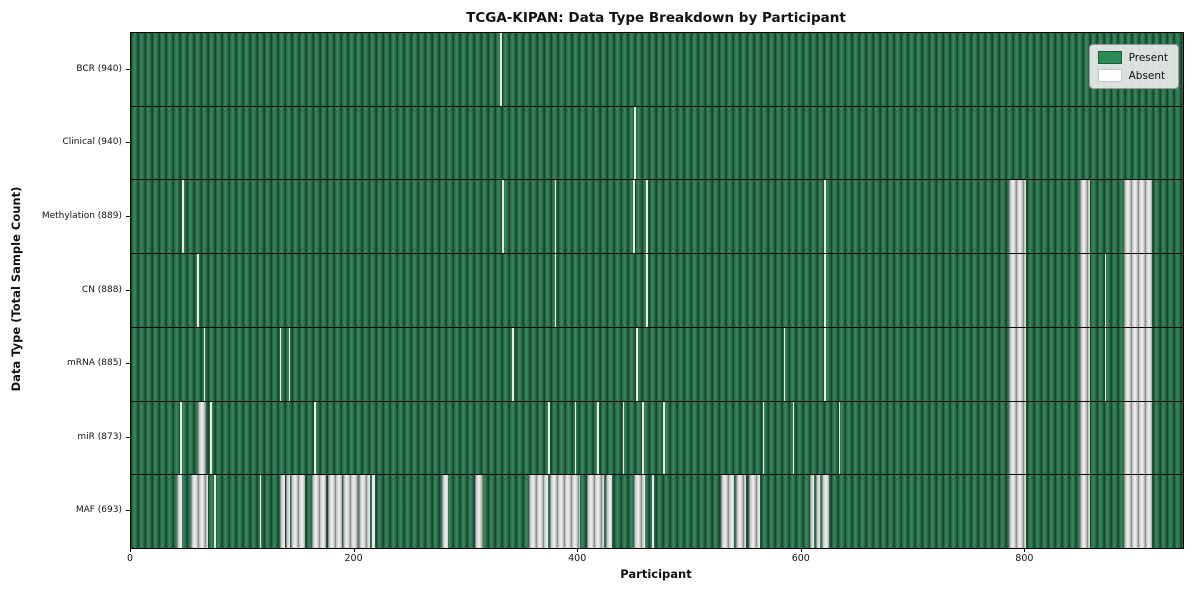 This screenshot has height=600, width=1200. What do you see at coordinates (94, 363) in the screenshot?
I see `y-tick-label: mRNA (885)` at bounding box center [94, 363].